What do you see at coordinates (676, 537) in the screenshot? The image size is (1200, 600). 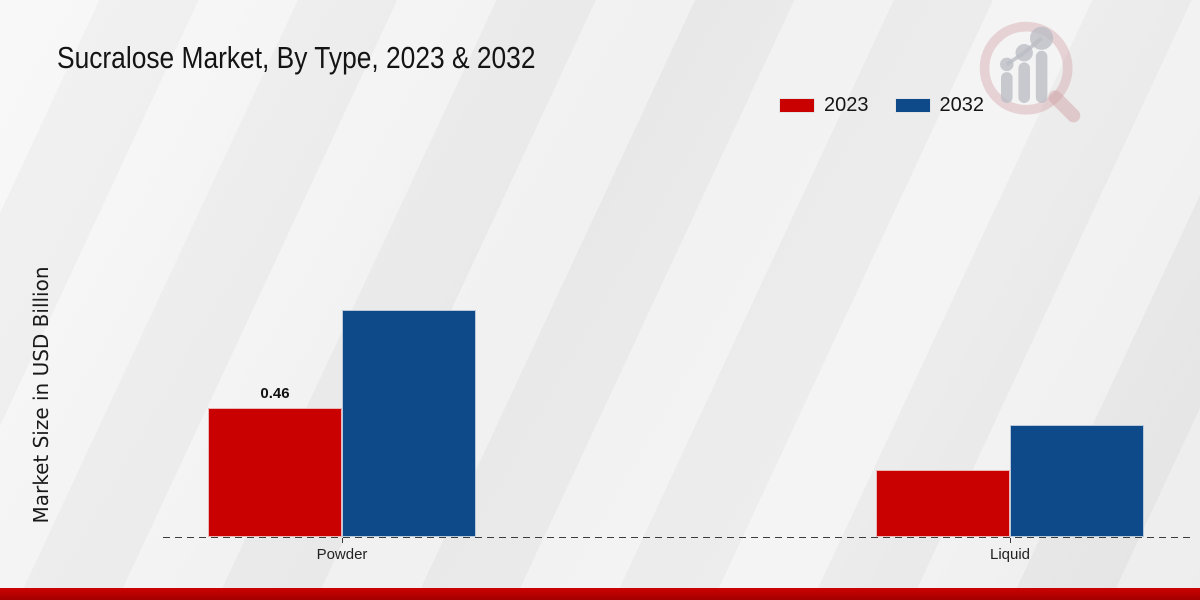 I see `x-axis-line` at bounding box center [676, 537].